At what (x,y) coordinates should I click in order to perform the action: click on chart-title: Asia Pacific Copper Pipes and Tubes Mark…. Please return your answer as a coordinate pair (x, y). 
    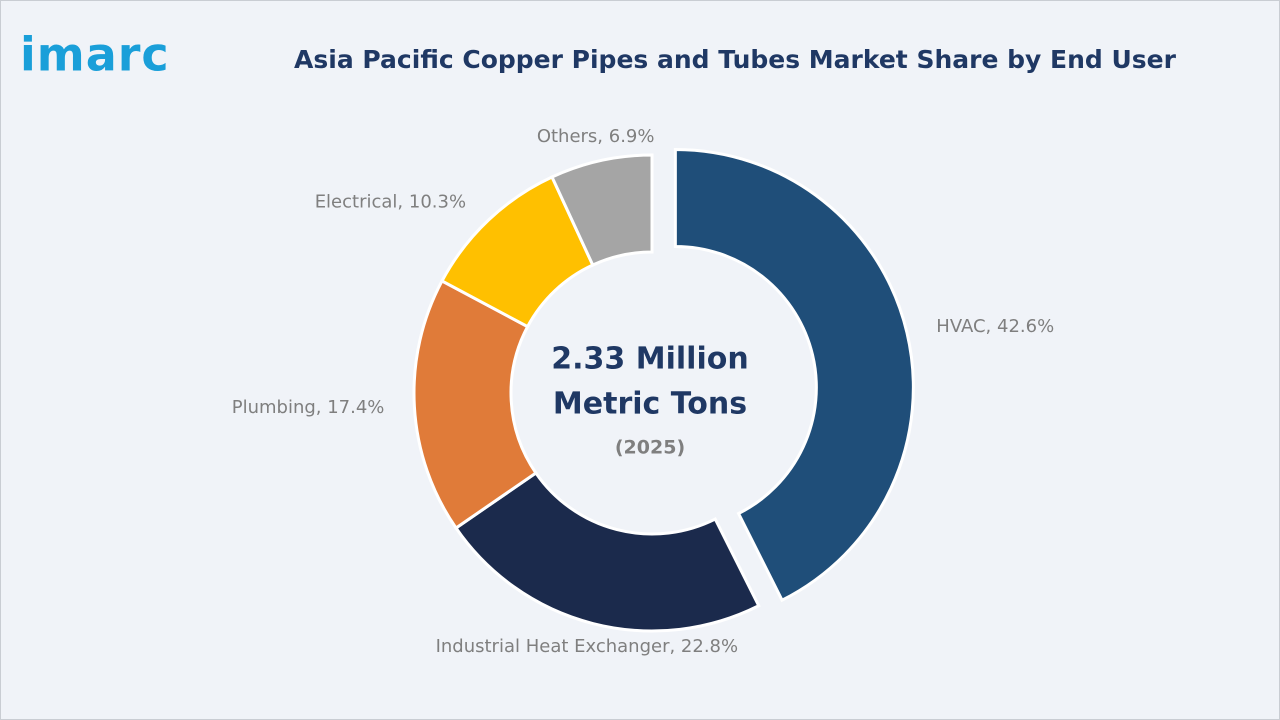
    Looking at the image, I should click on (735, 59).